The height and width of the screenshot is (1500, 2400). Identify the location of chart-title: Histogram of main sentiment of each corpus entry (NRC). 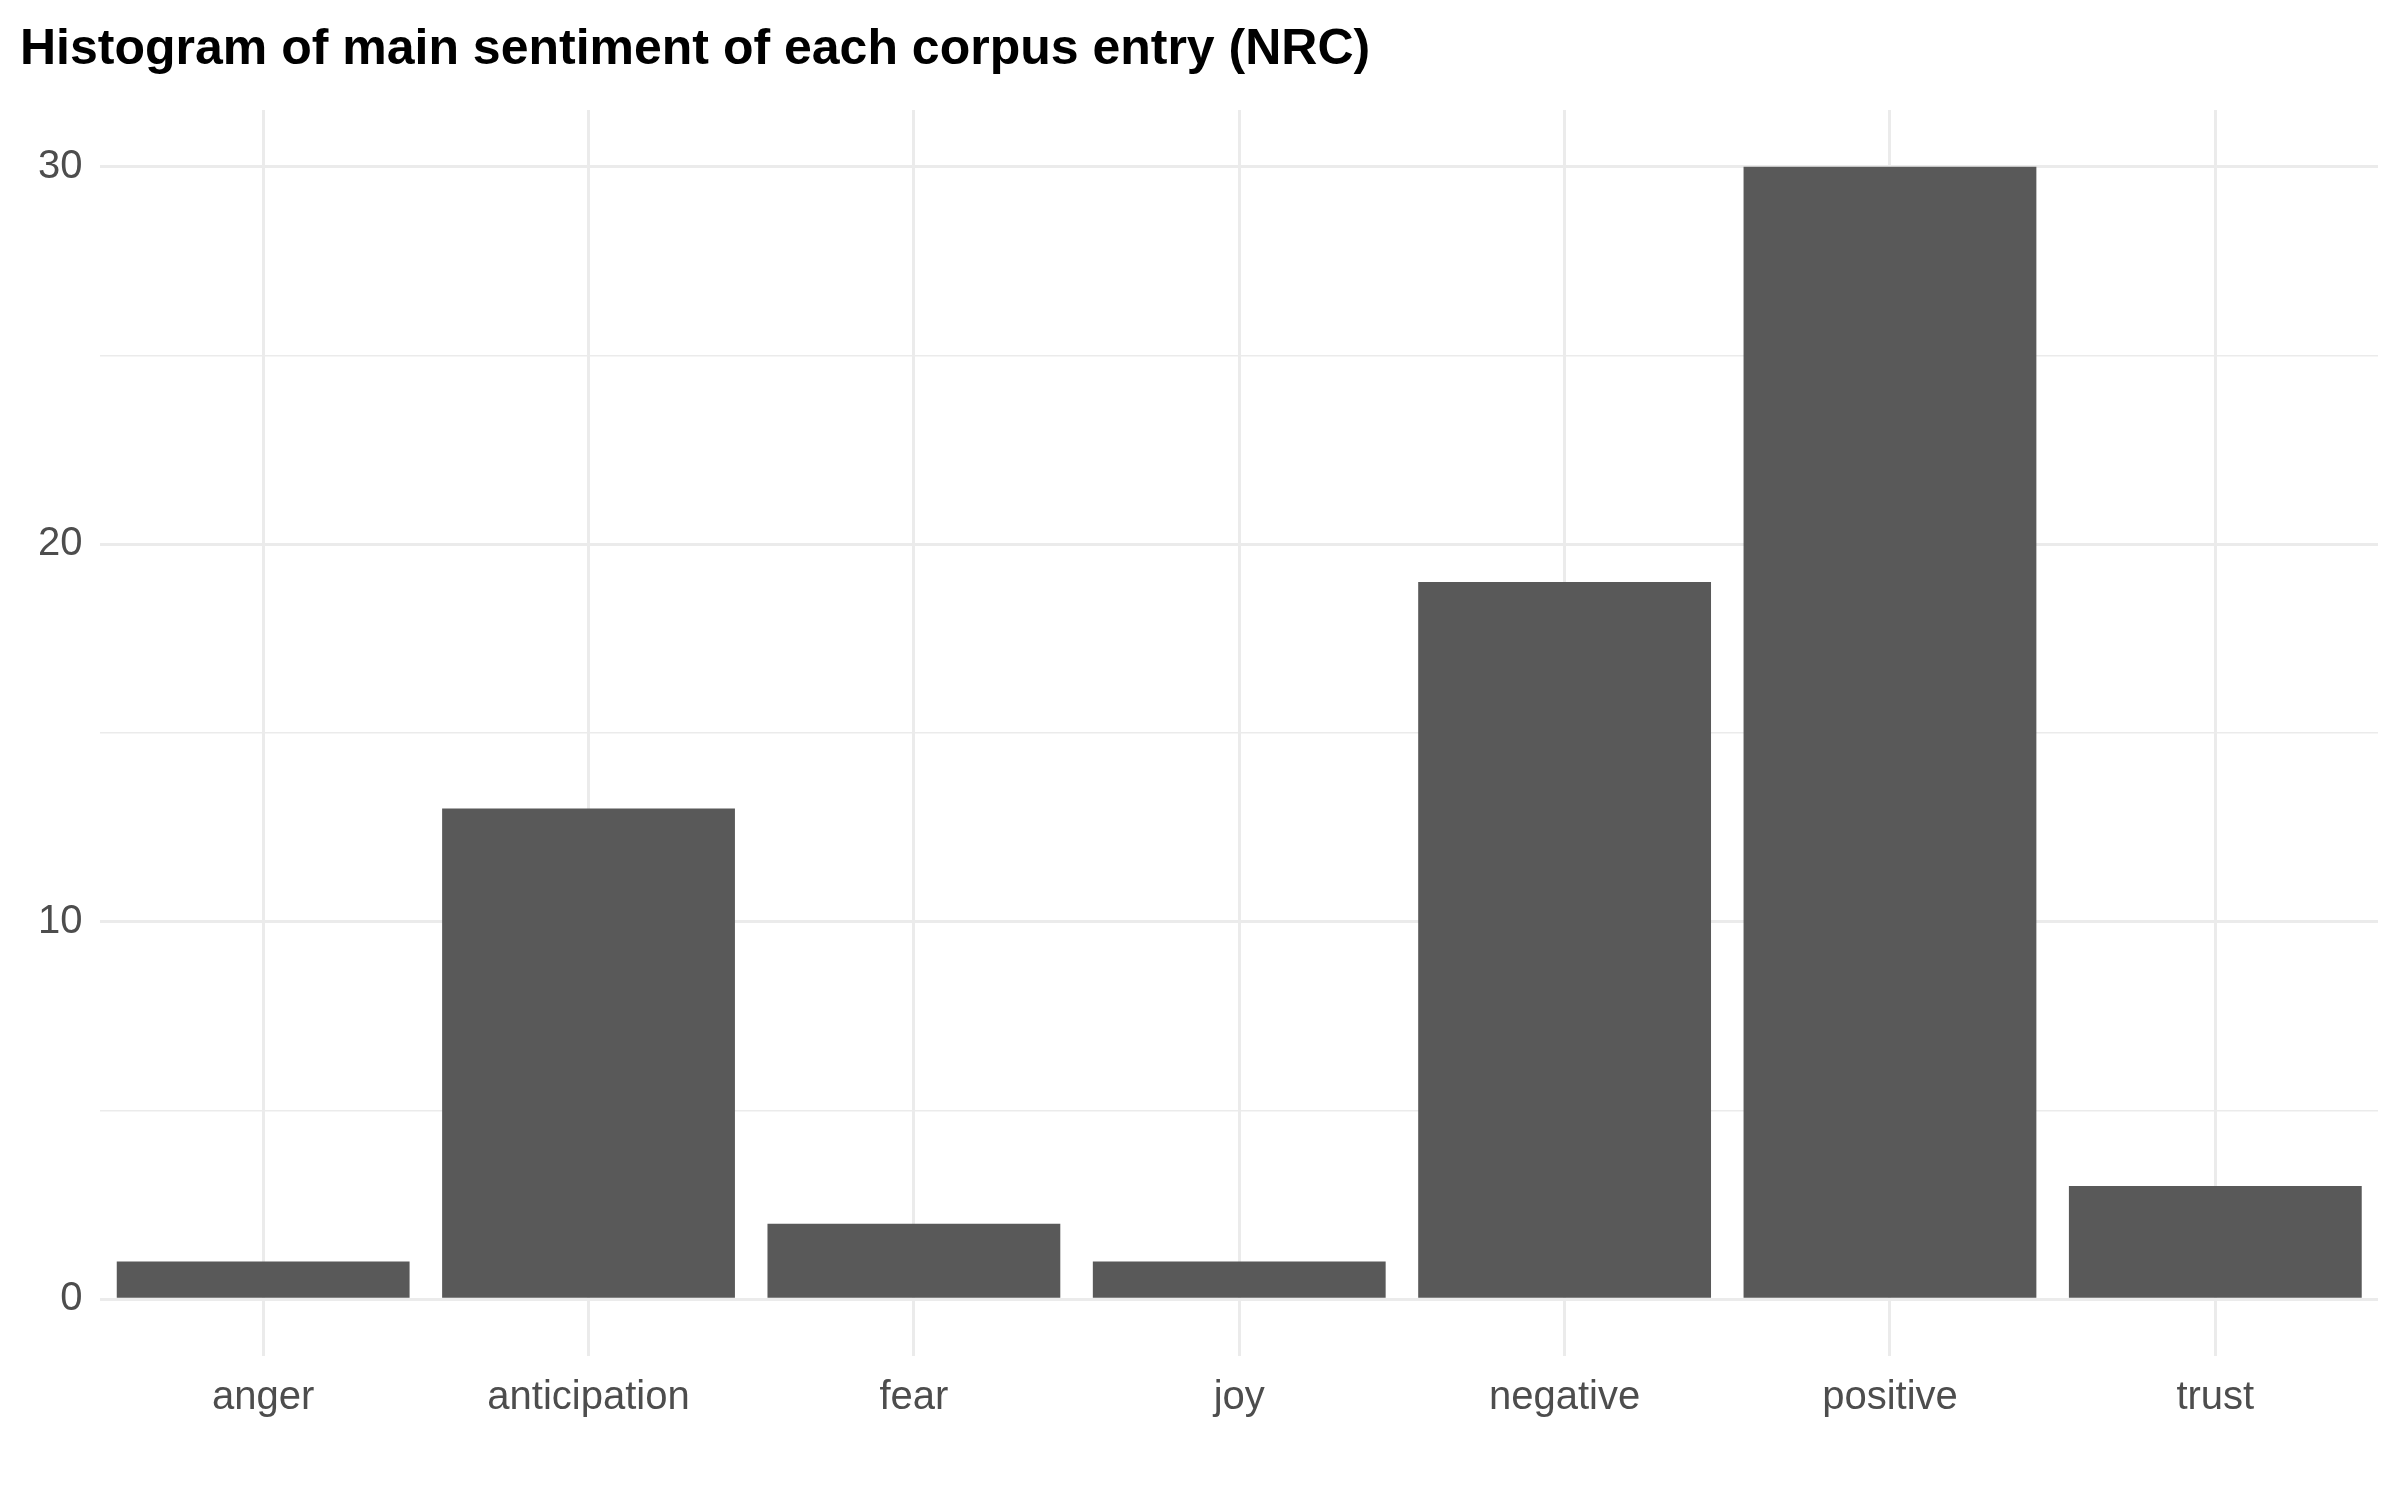
(695, 46).